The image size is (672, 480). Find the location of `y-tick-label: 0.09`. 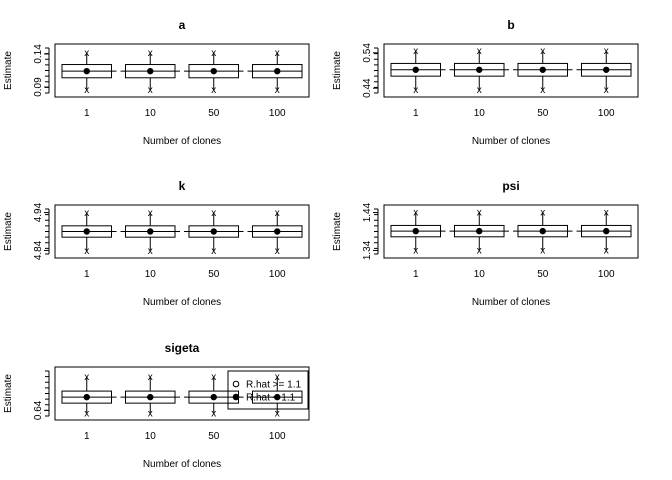

y-tick-label: 0.09 is located at coordinates (38, 87).